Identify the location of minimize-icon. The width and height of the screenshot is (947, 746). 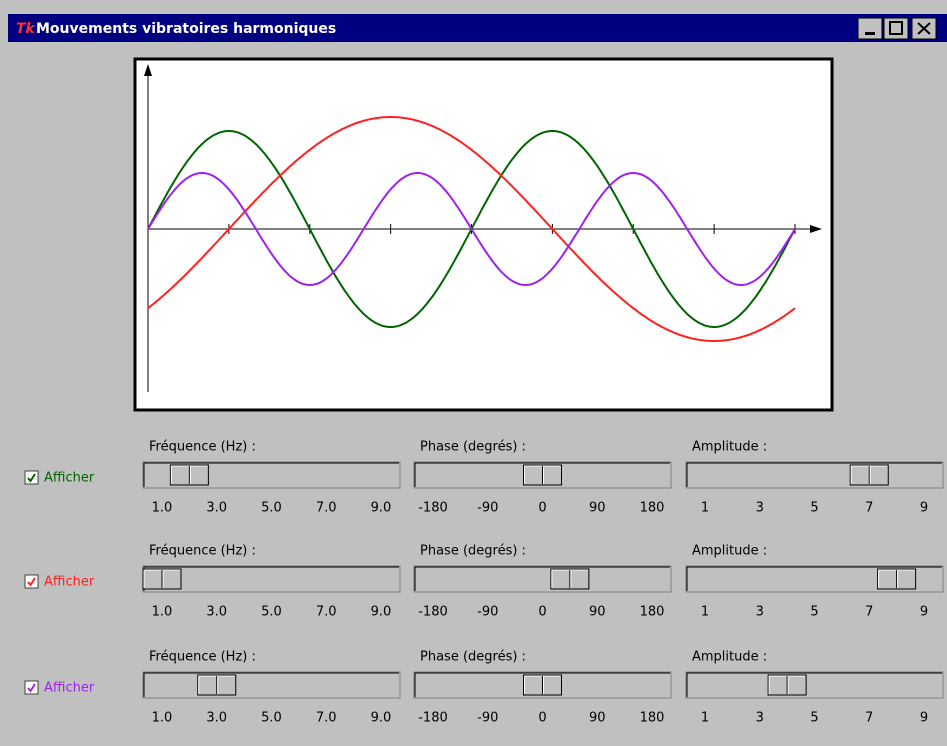
(870, 33).